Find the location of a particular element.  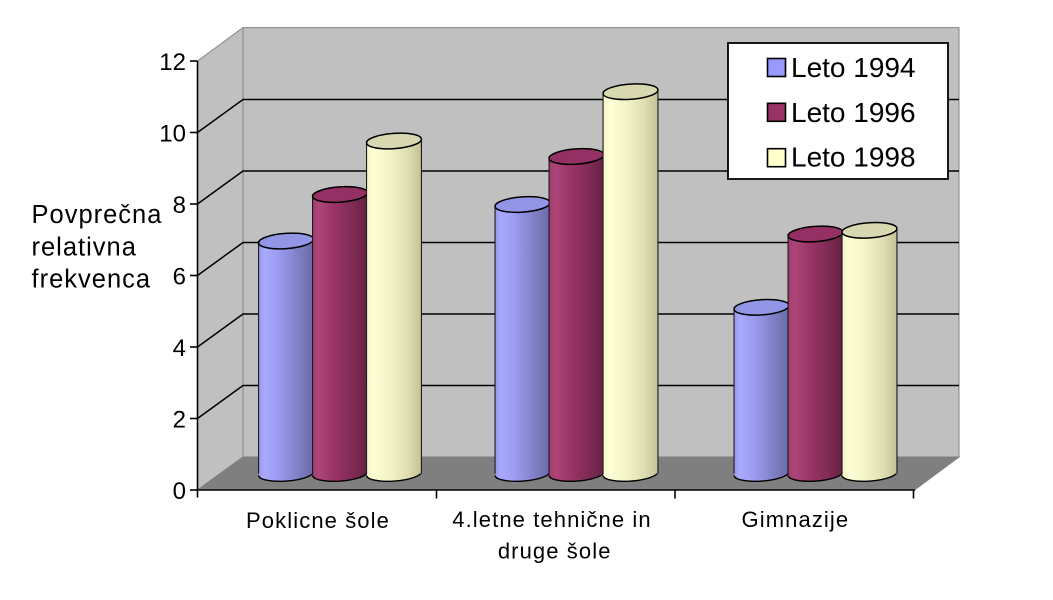

svg-text: 0 is located at coordinates (179, 491).